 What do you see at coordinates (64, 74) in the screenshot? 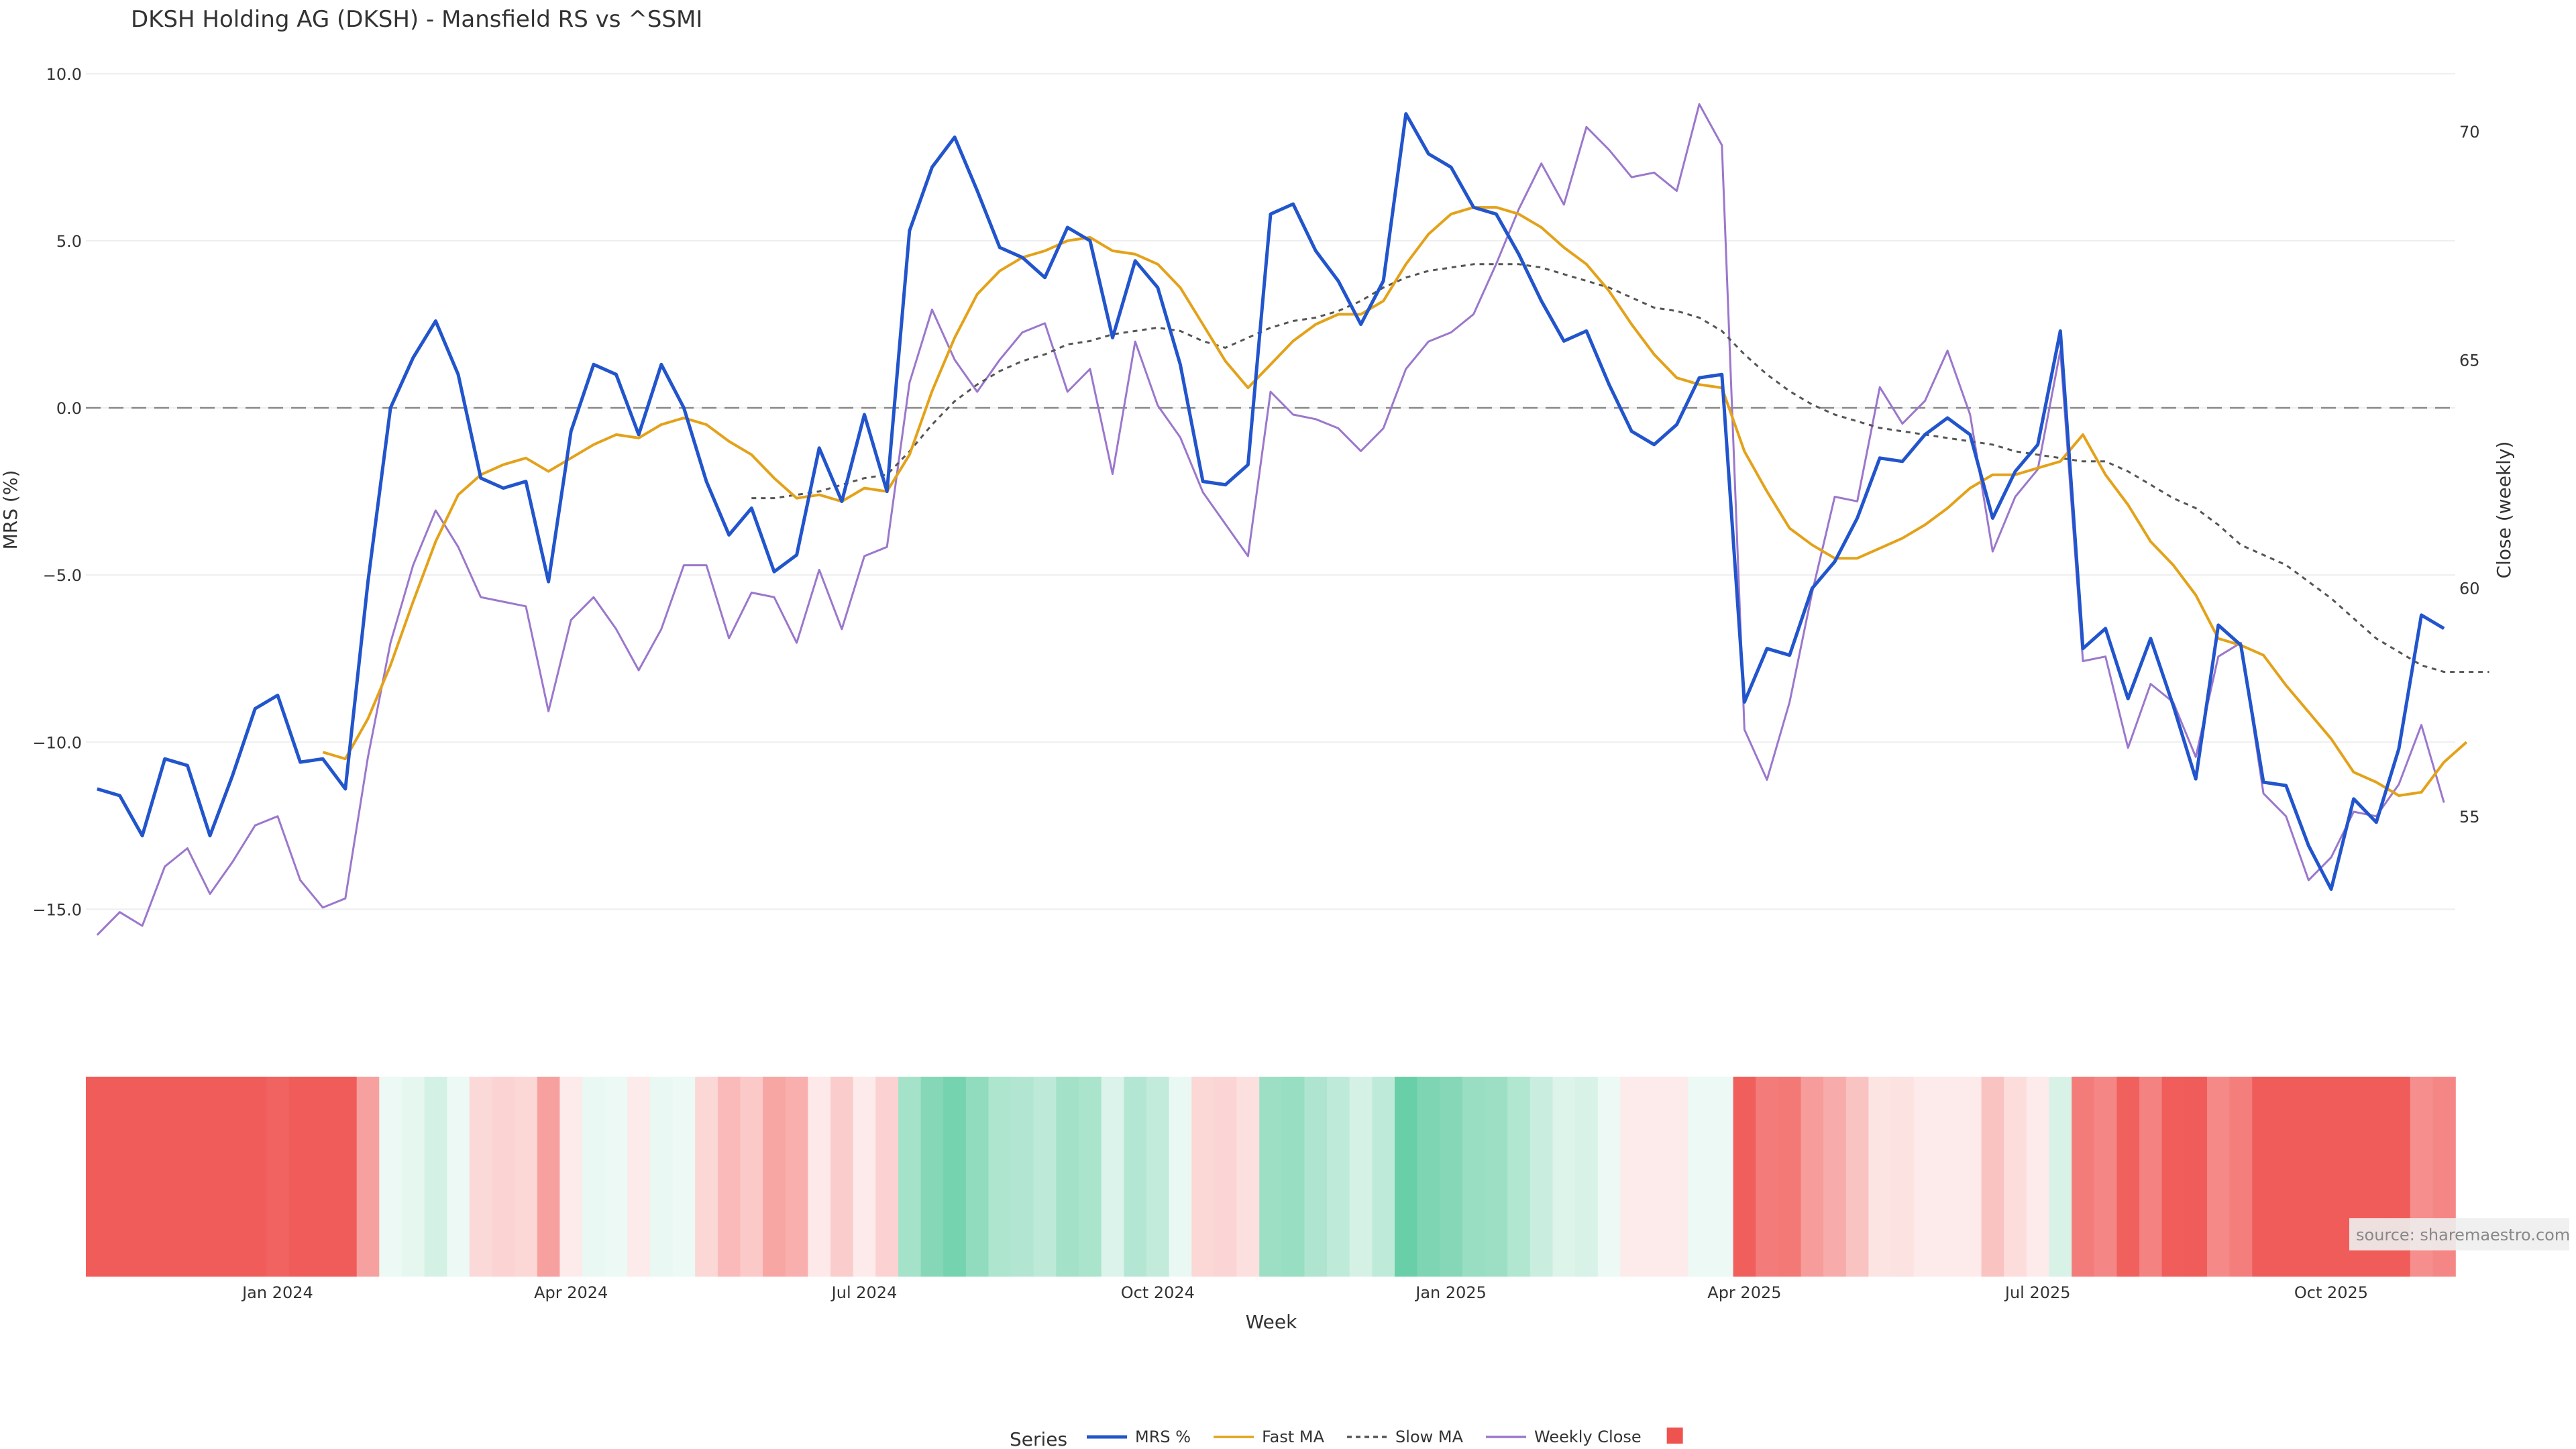
I see `y-tick-label: 10.0` at bounding box center [64, 74].